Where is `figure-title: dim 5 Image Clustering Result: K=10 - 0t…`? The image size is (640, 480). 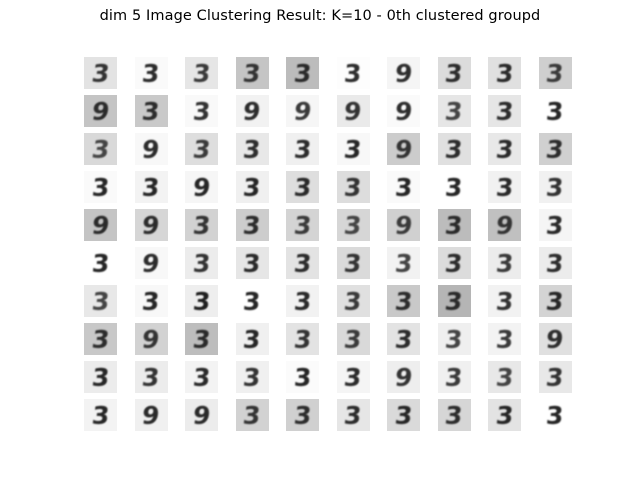 figure-title: dim 5 Image Clustering Result: K=10 - 0t… is located at coordinates (320, 16).